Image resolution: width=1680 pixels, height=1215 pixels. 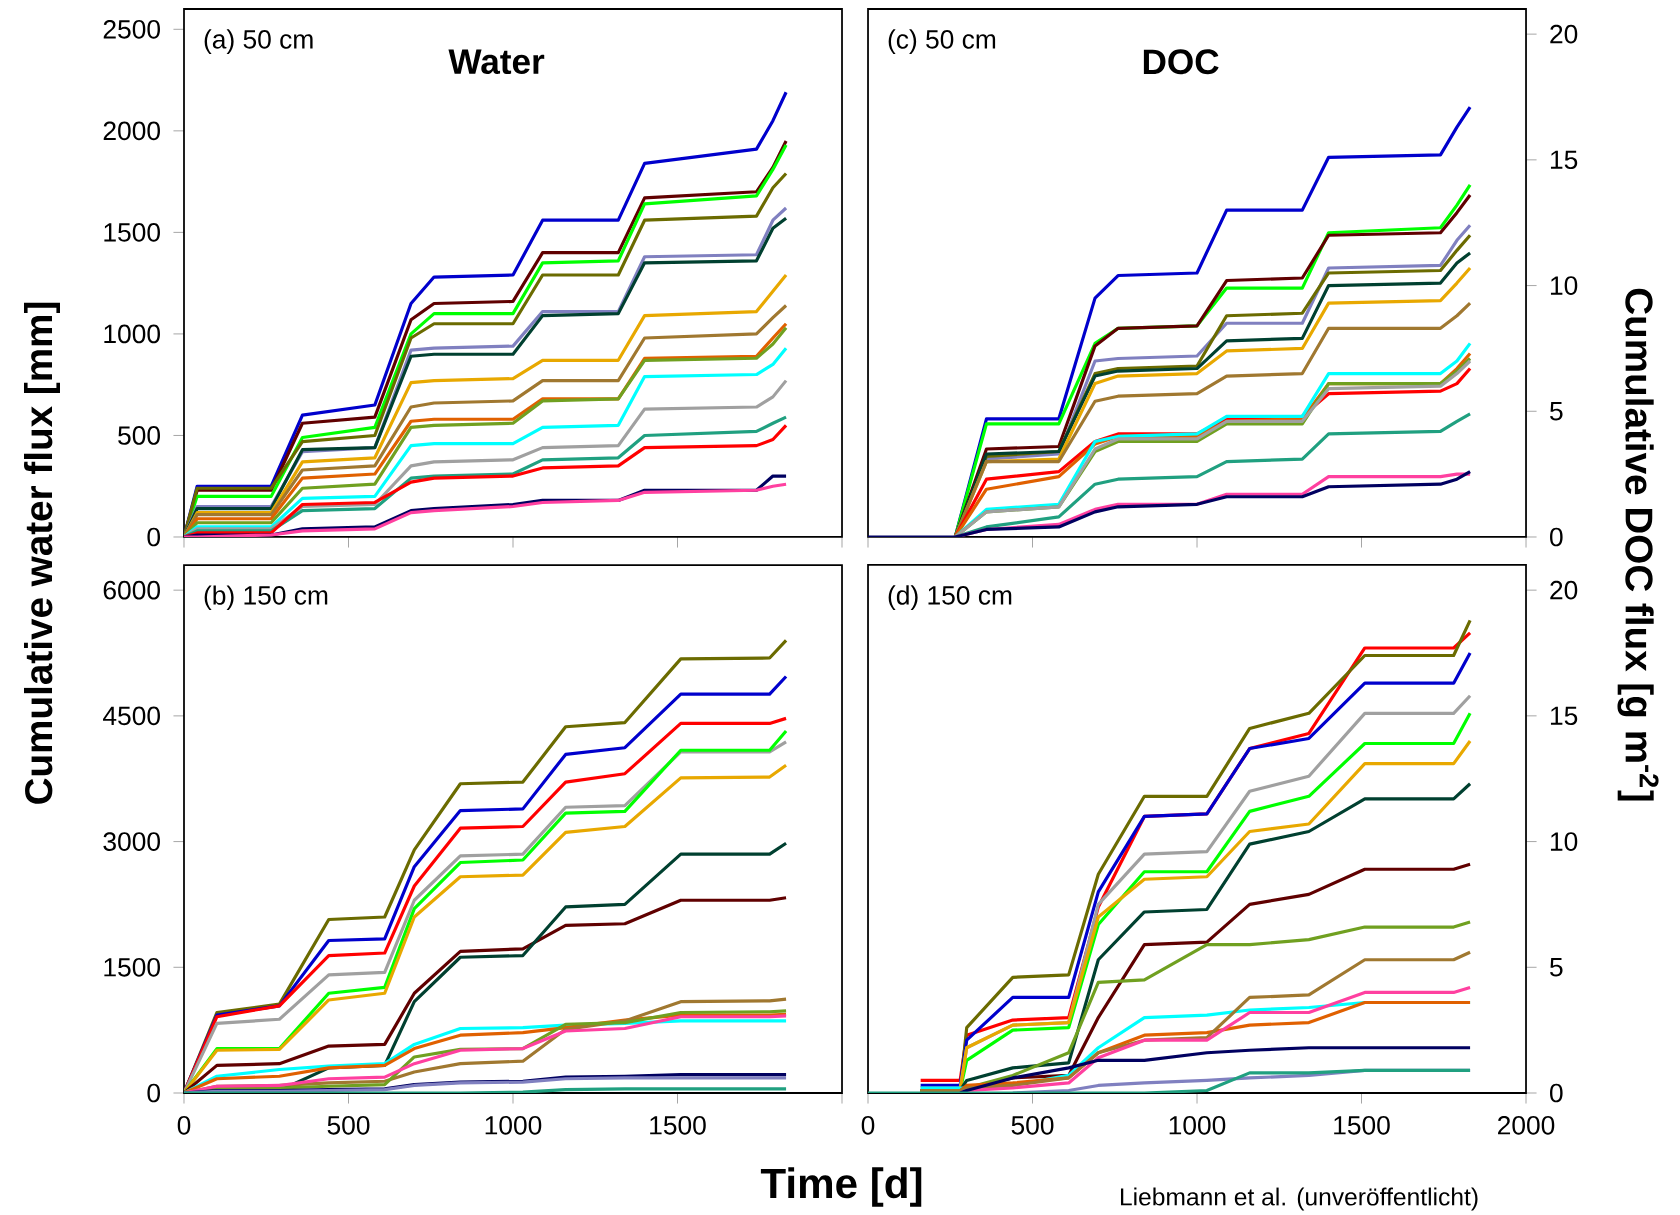 I want to click on text: (c) 50 cm, so click(x=942, y=41).